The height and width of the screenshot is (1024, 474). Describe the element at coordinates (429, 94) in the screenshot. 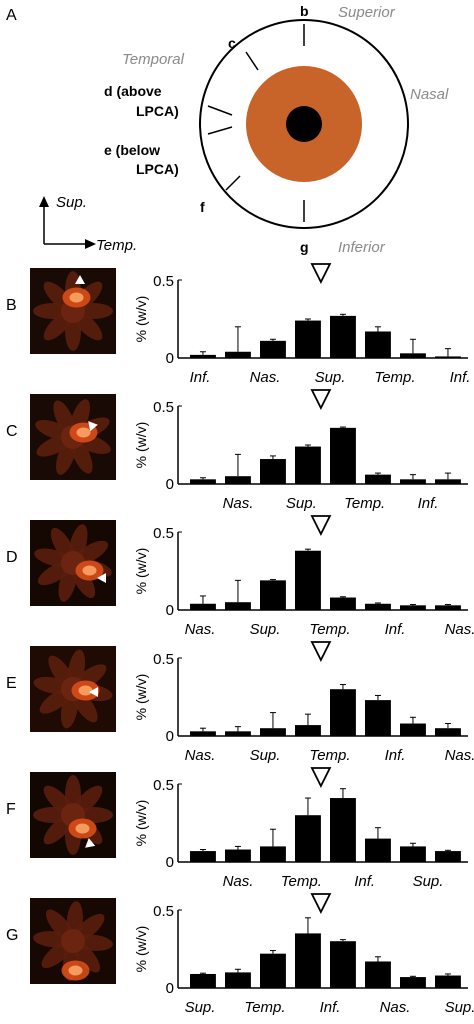

I see `label-nasal: Nasal` at that location.